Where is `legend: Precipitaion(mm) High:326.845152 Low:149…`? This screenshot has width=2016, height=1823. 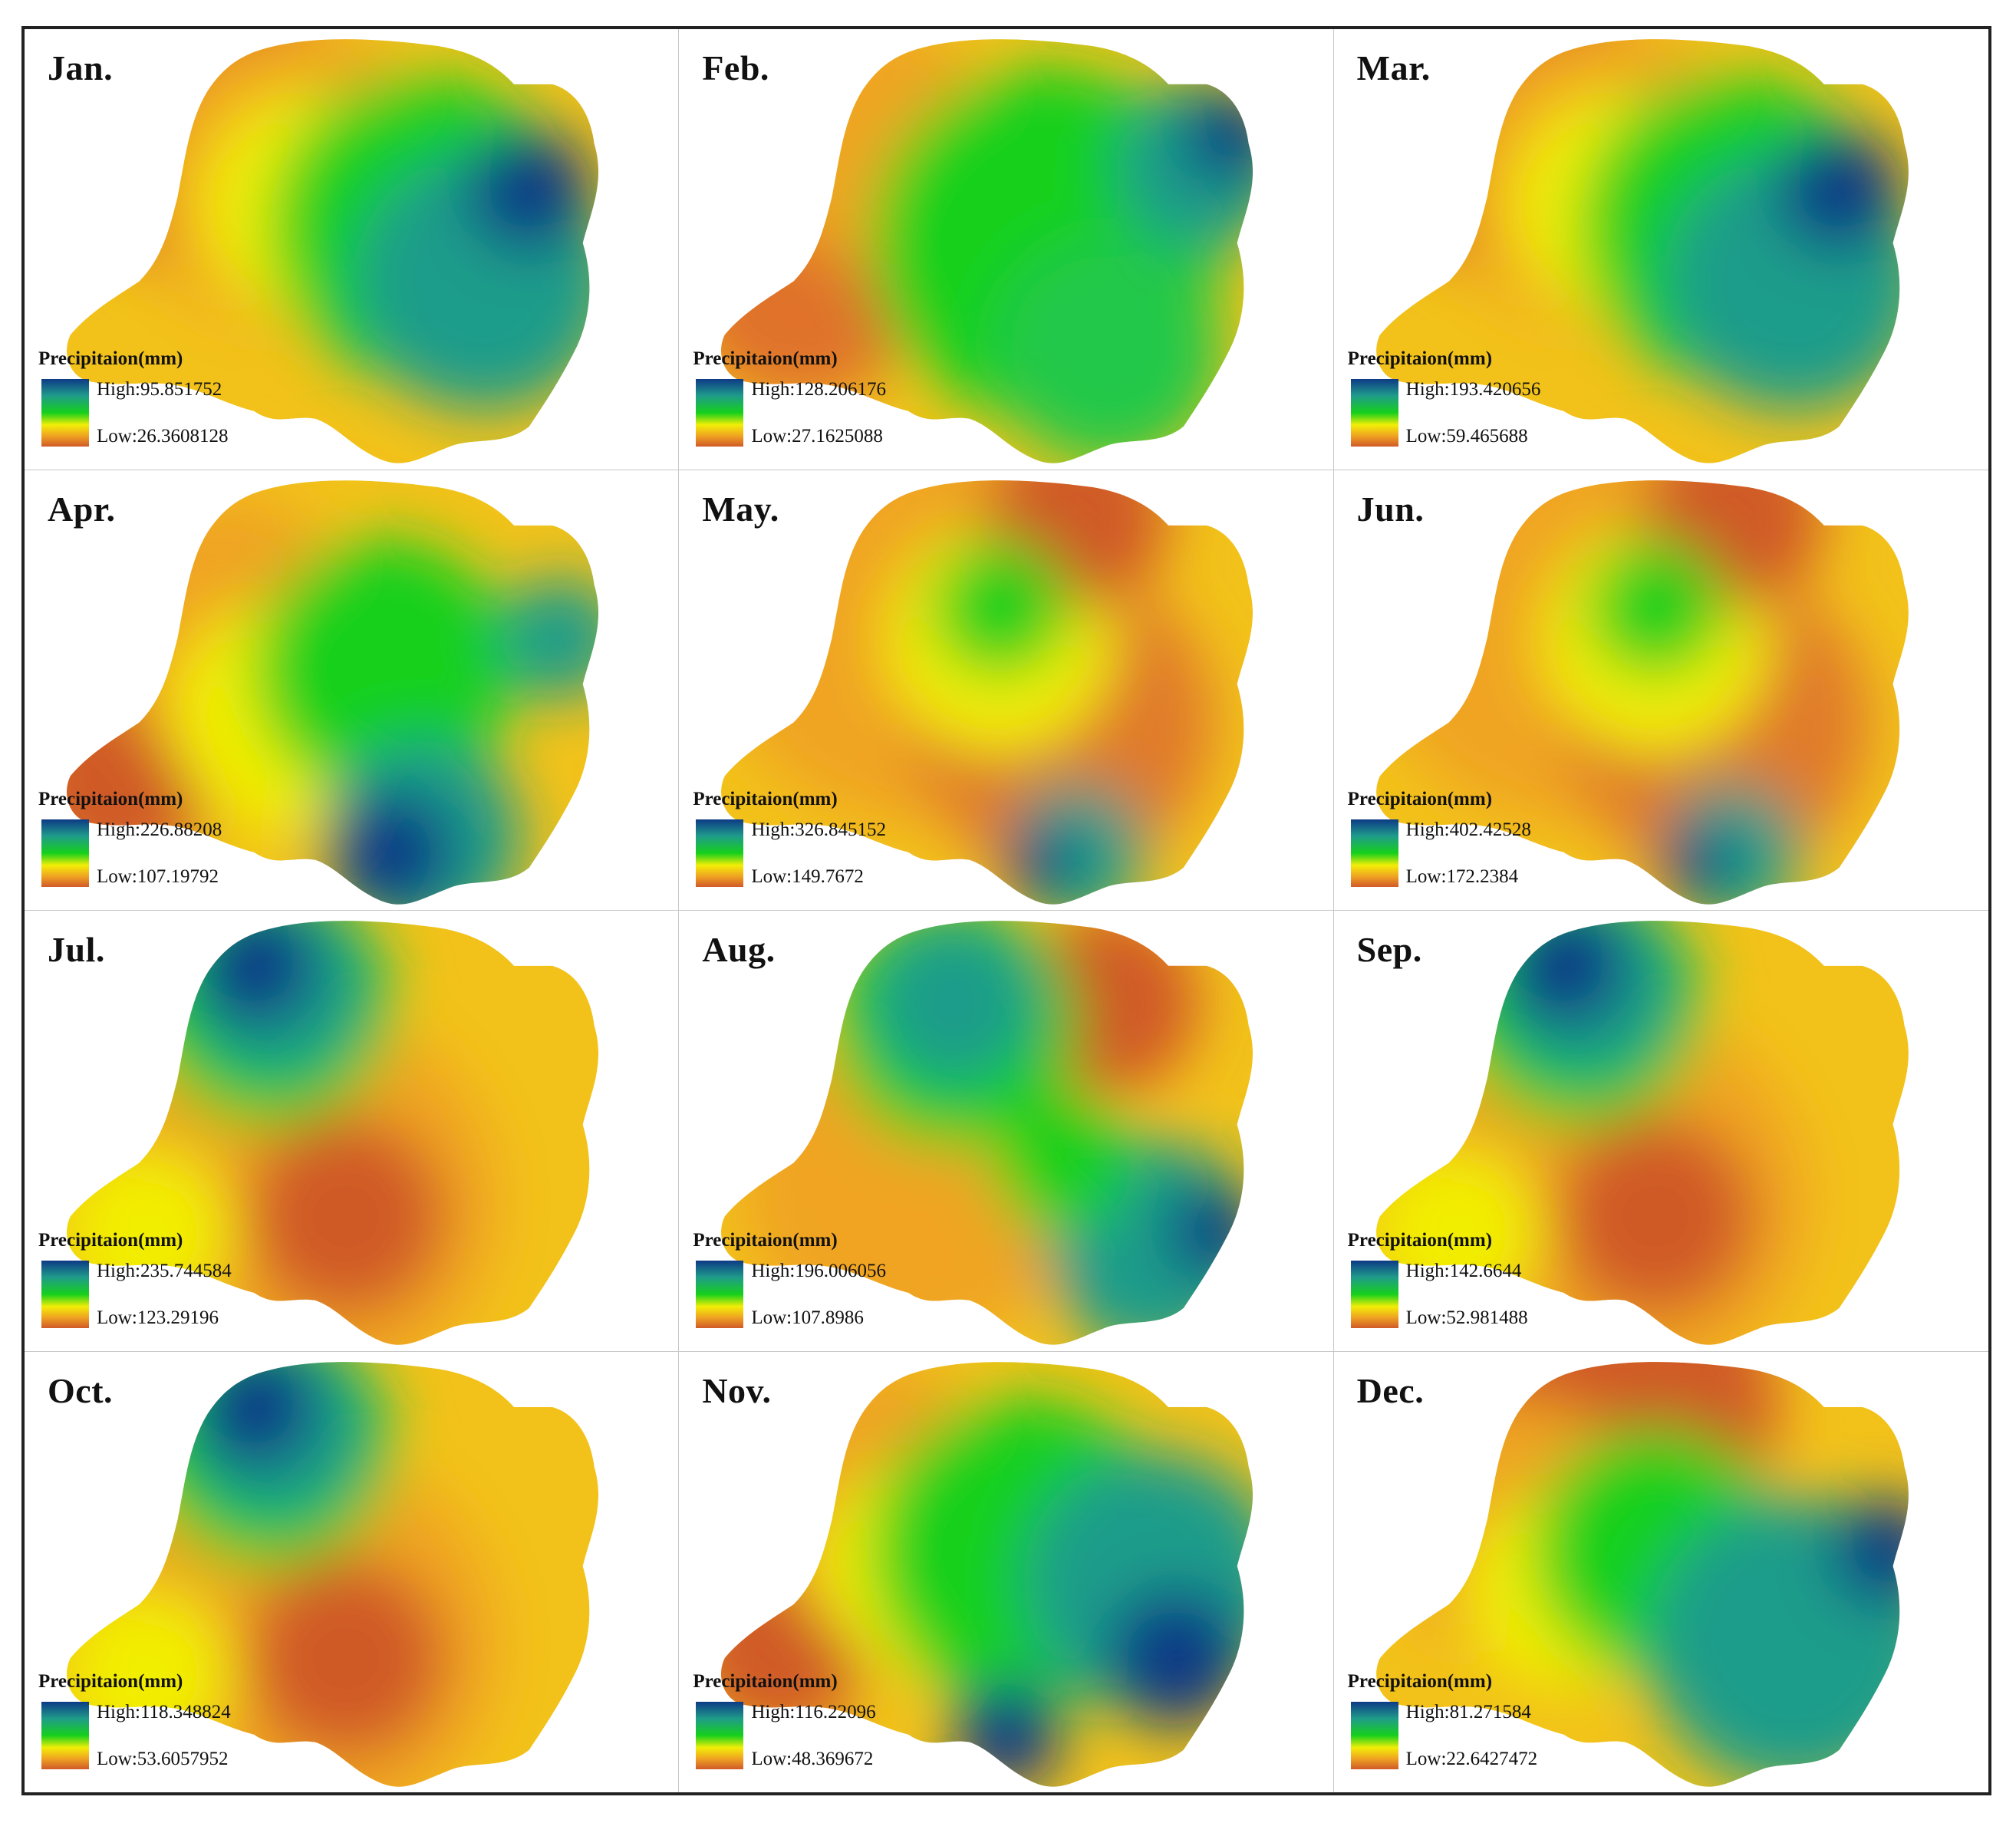
legend: Precipitaion(mm) High:326.845152 Low:149… is located at coordinates (831, 842).